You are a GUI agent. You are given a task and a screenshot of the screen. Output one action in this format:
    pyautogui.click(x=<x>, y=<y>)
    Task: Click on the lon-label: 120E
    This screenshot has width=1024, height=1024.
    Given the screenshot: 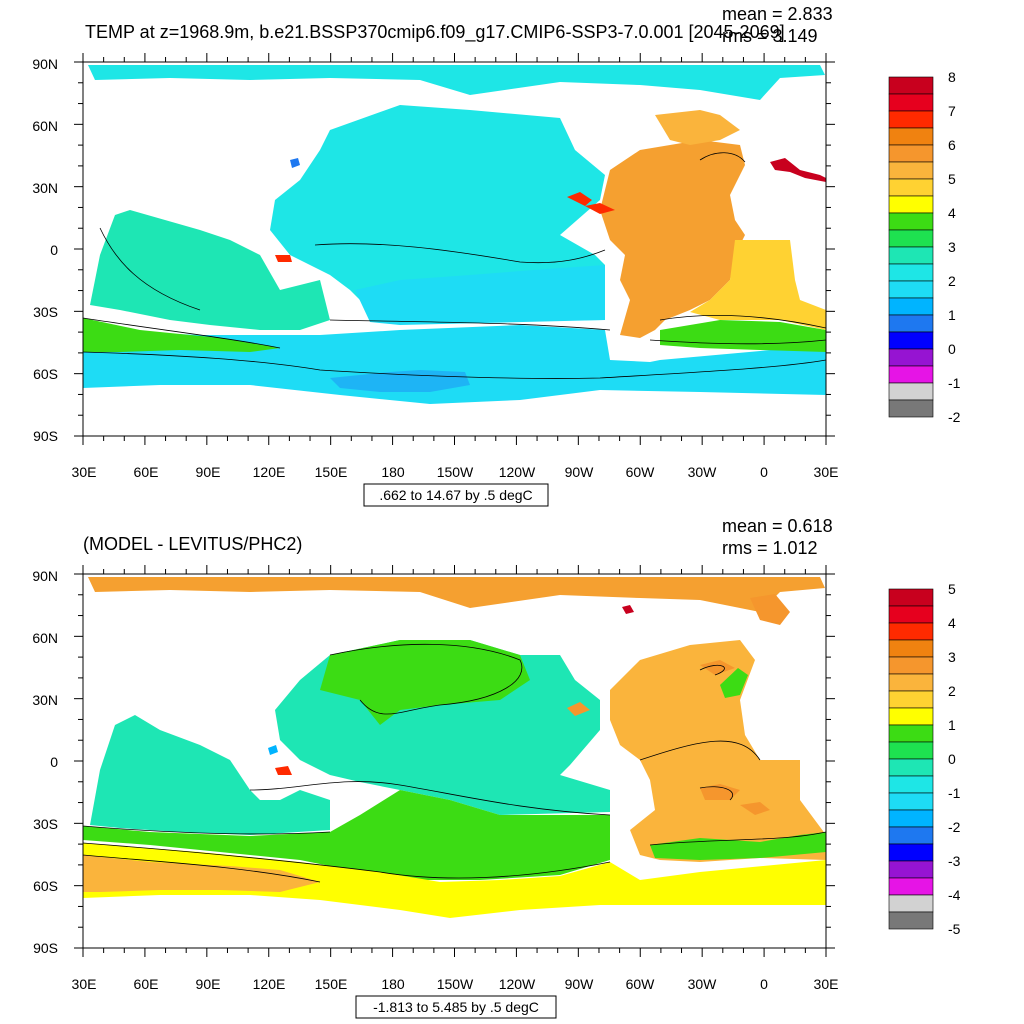 What is the action you would take?
    pyautogui.click(x=269, y=984)
    